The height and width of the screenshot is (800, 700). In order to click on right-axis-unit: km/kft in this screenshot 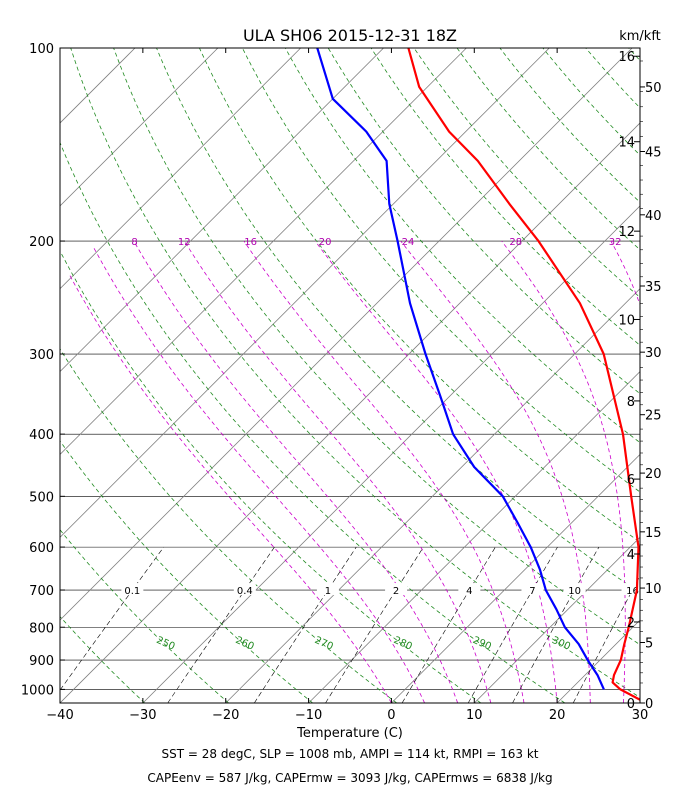, I will do `click(640, 36)`.